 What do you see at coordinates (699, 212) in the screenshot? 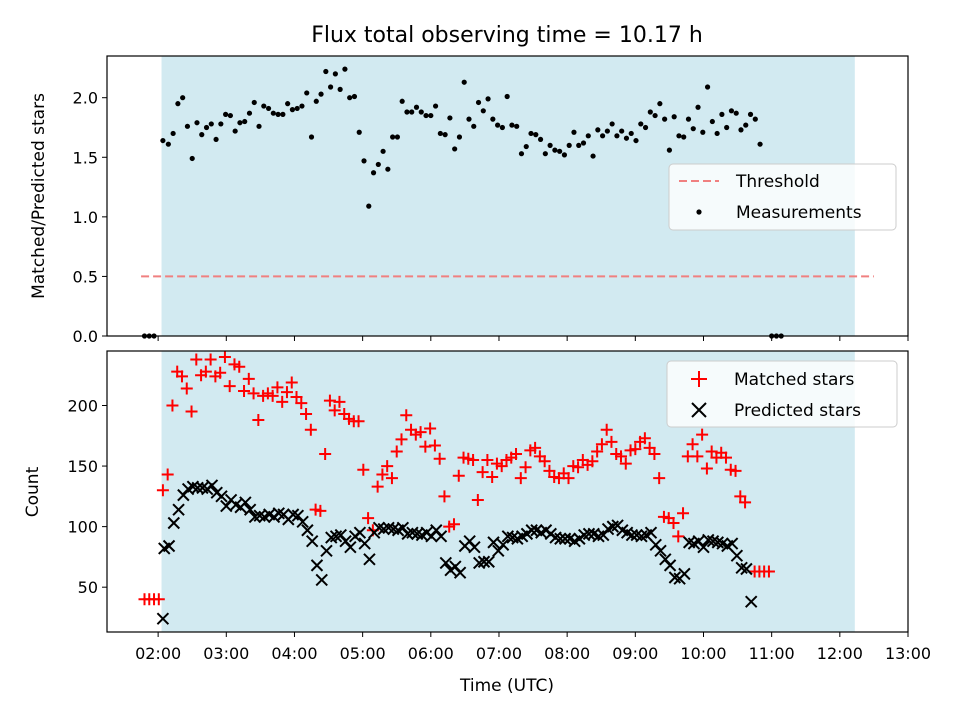
I see `measurements-legend-swatch` at bounding box center [699, 212].